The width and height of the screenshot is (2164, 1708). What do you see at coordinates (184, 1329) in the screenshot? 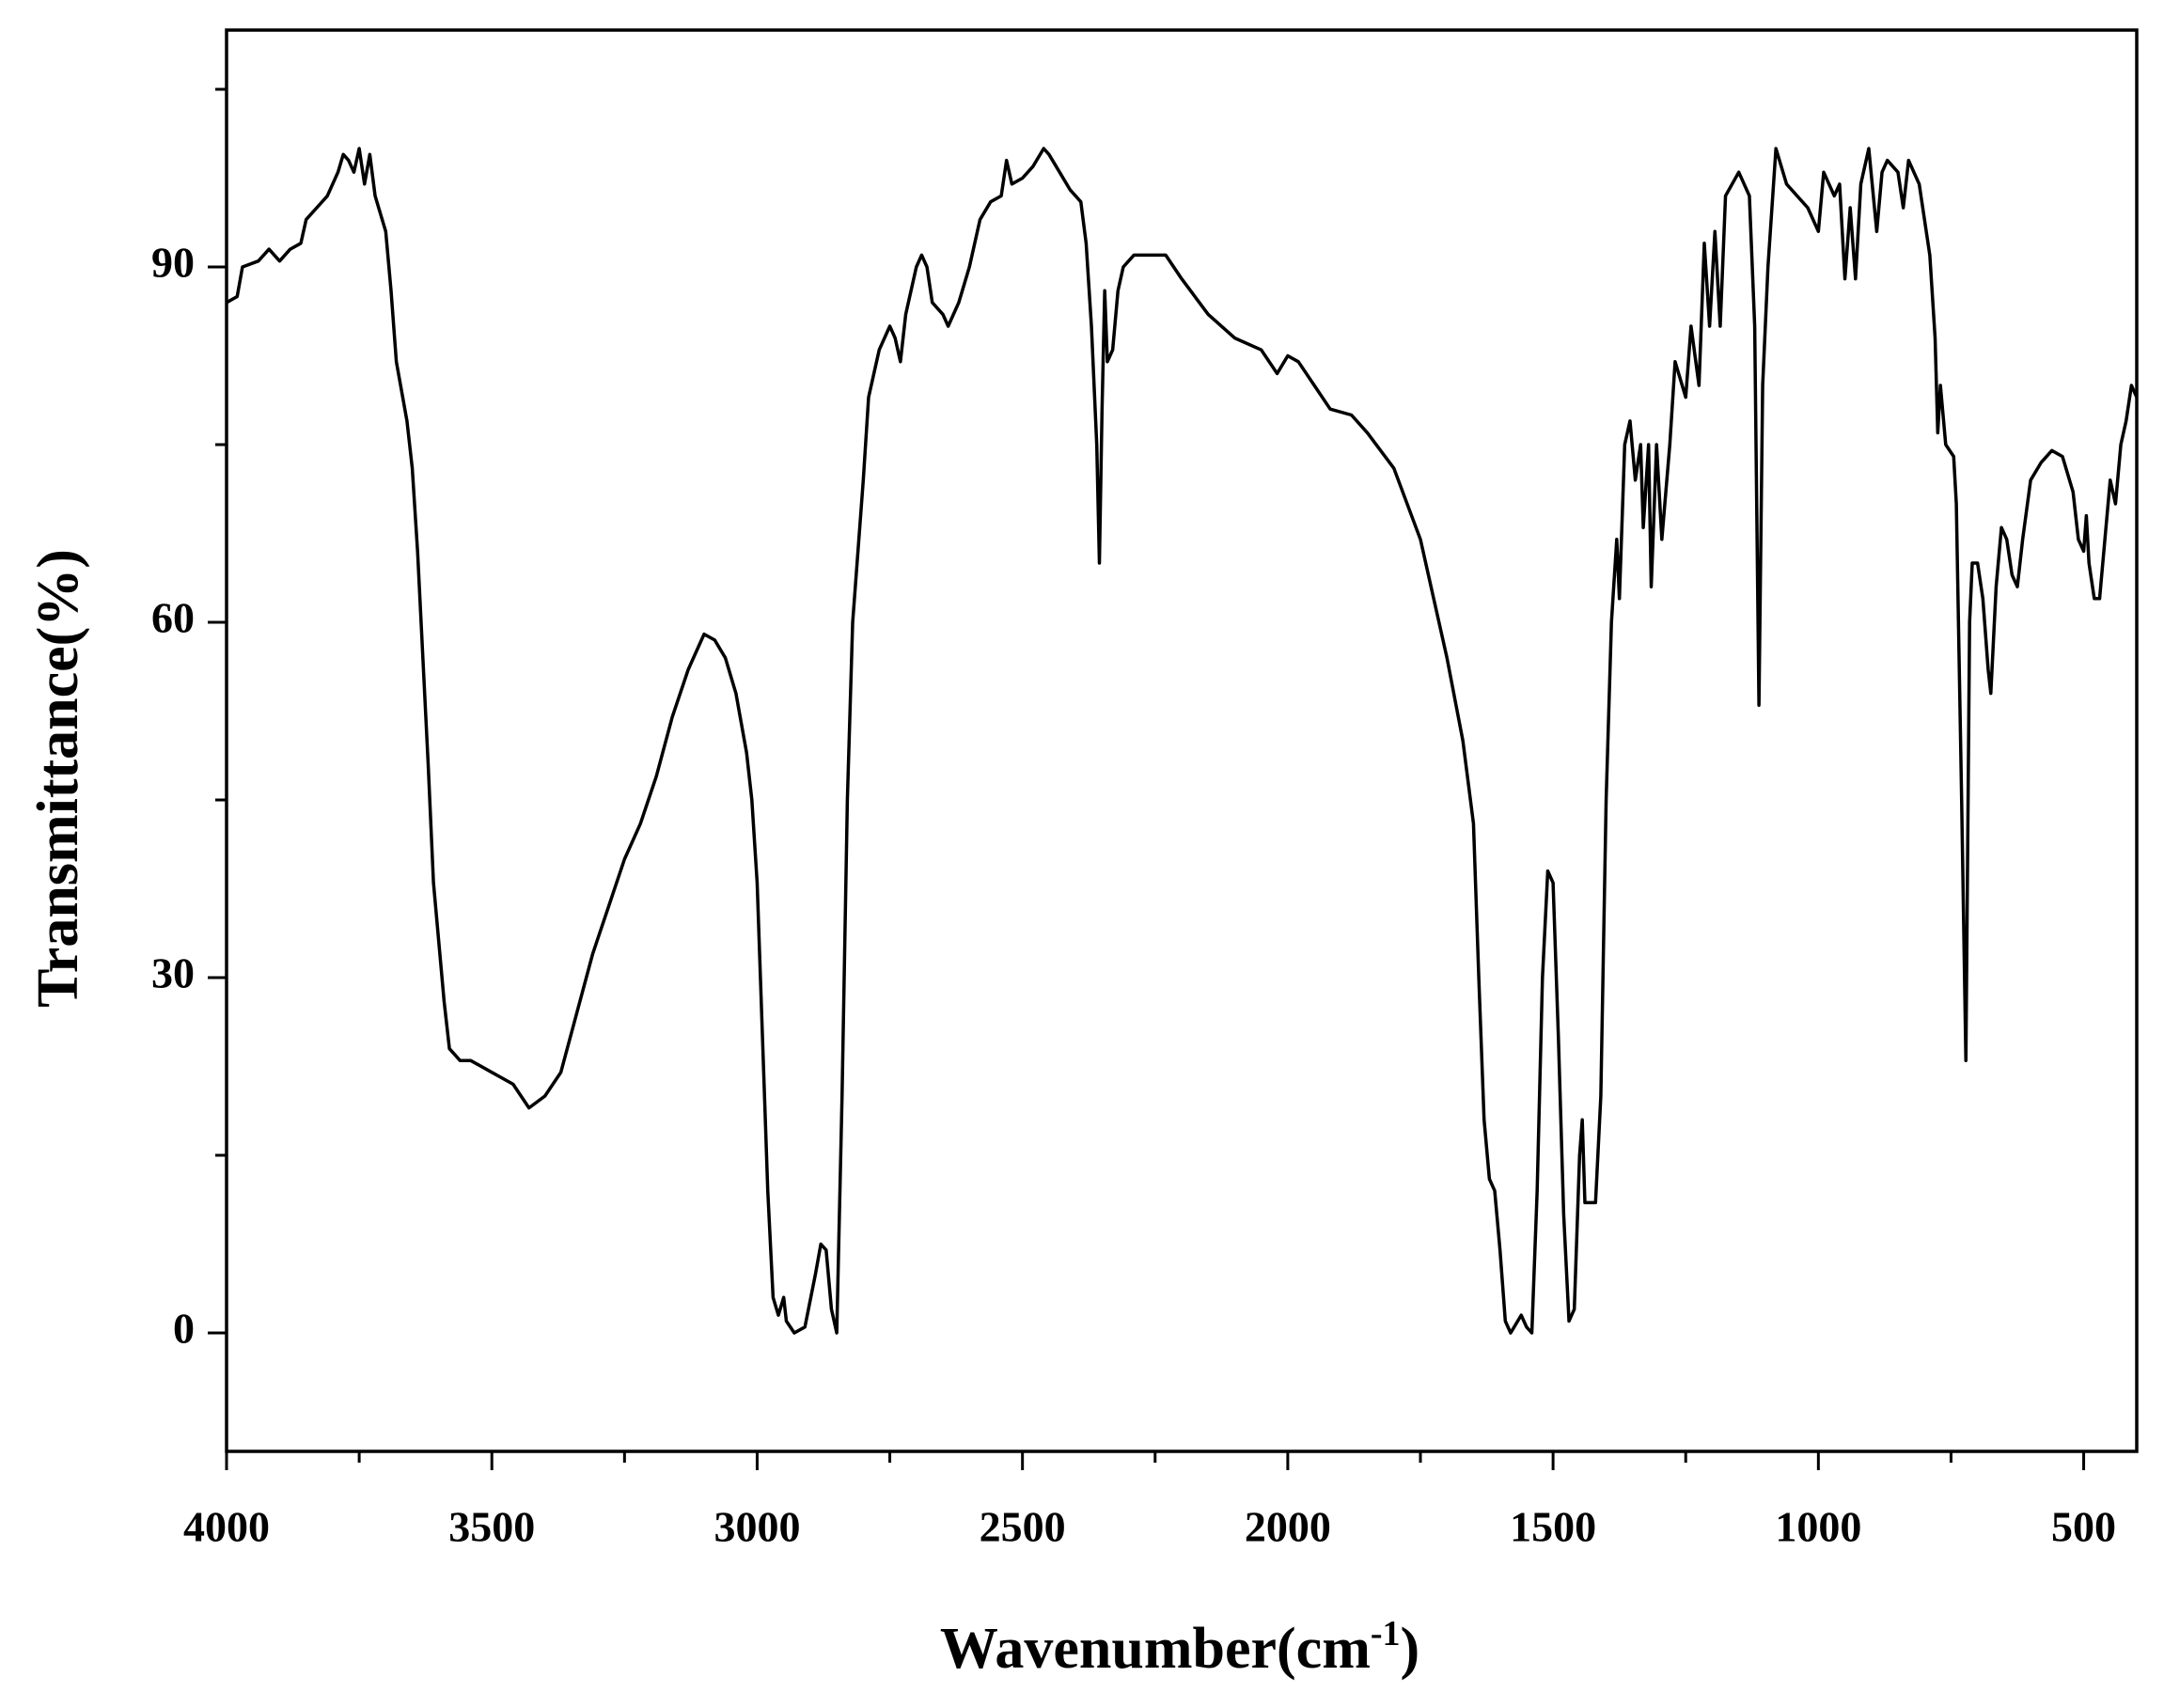
I see `y-tick-label: 0` at bounding box center [184, 1329].